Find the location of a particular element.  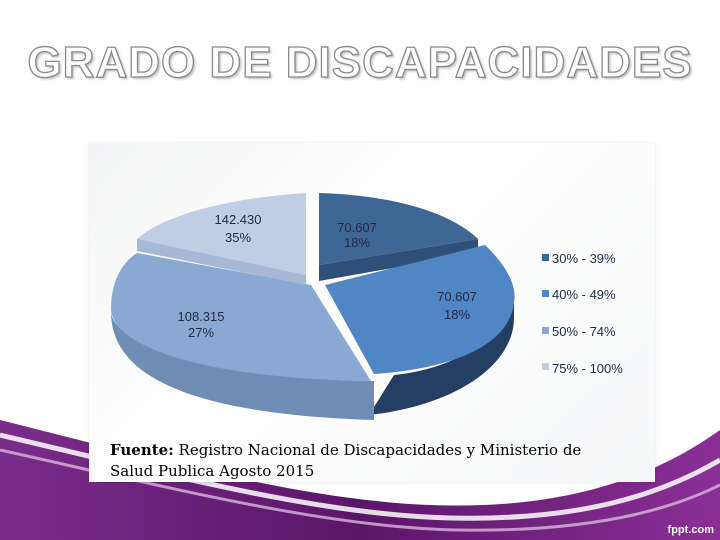

slice-40-49-top is located at coordinates (420, 309).